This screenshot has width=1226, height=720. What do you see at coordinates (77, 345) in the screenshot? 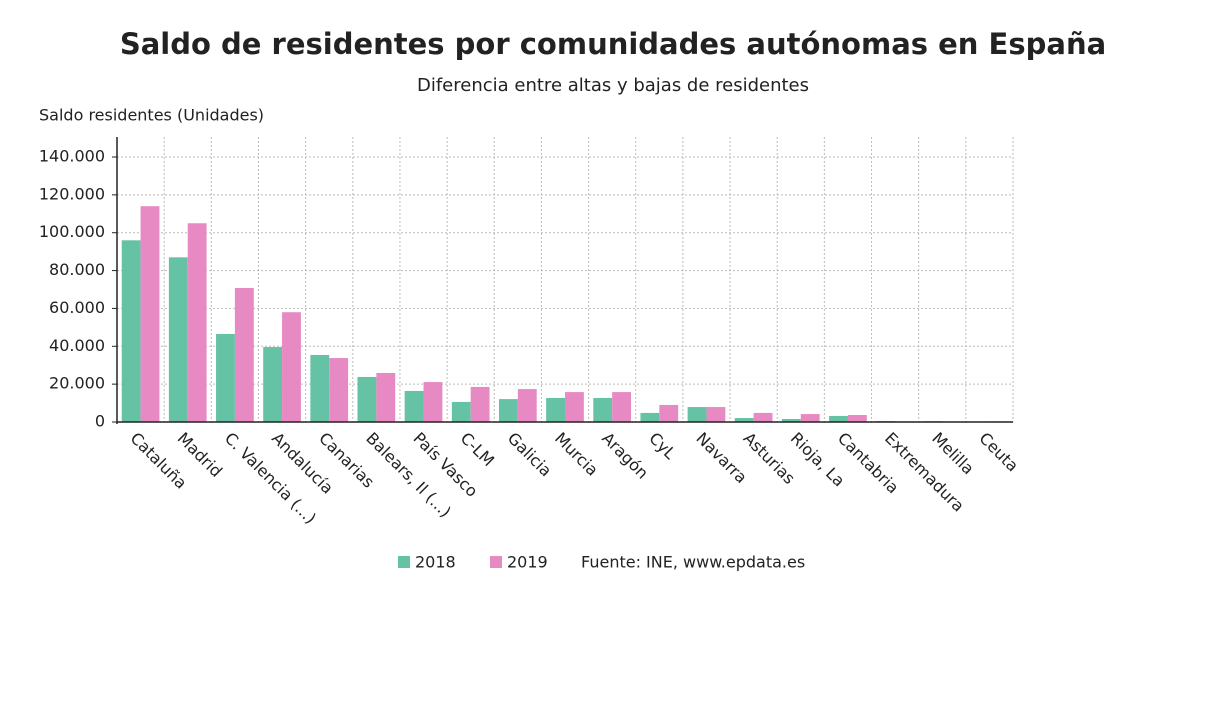
I see `y-tick-label: 40.000` at bounding box center [77, 345].